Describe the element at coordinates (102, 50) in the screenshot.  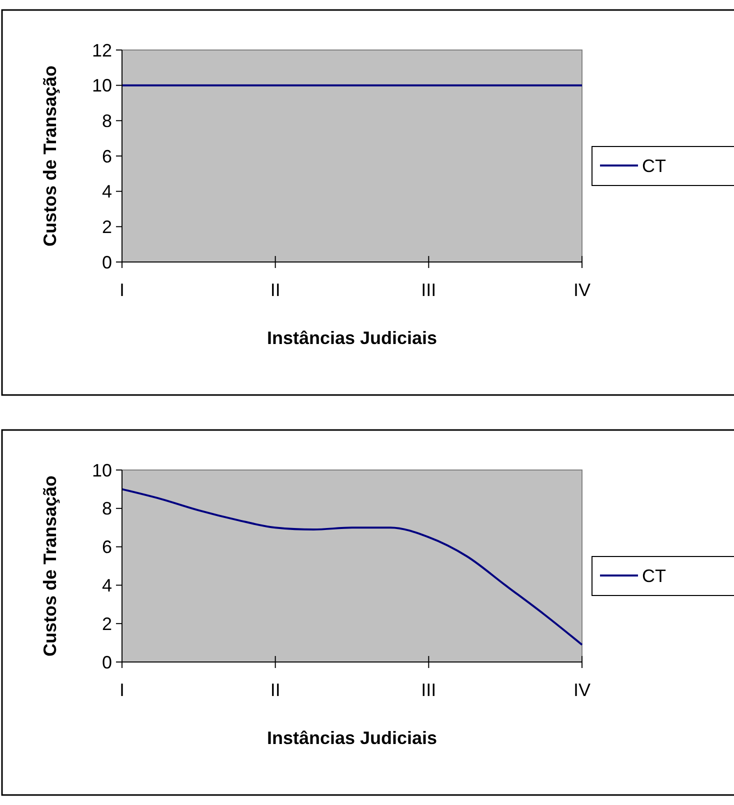
I see `y-tick-label: 12` at that location.